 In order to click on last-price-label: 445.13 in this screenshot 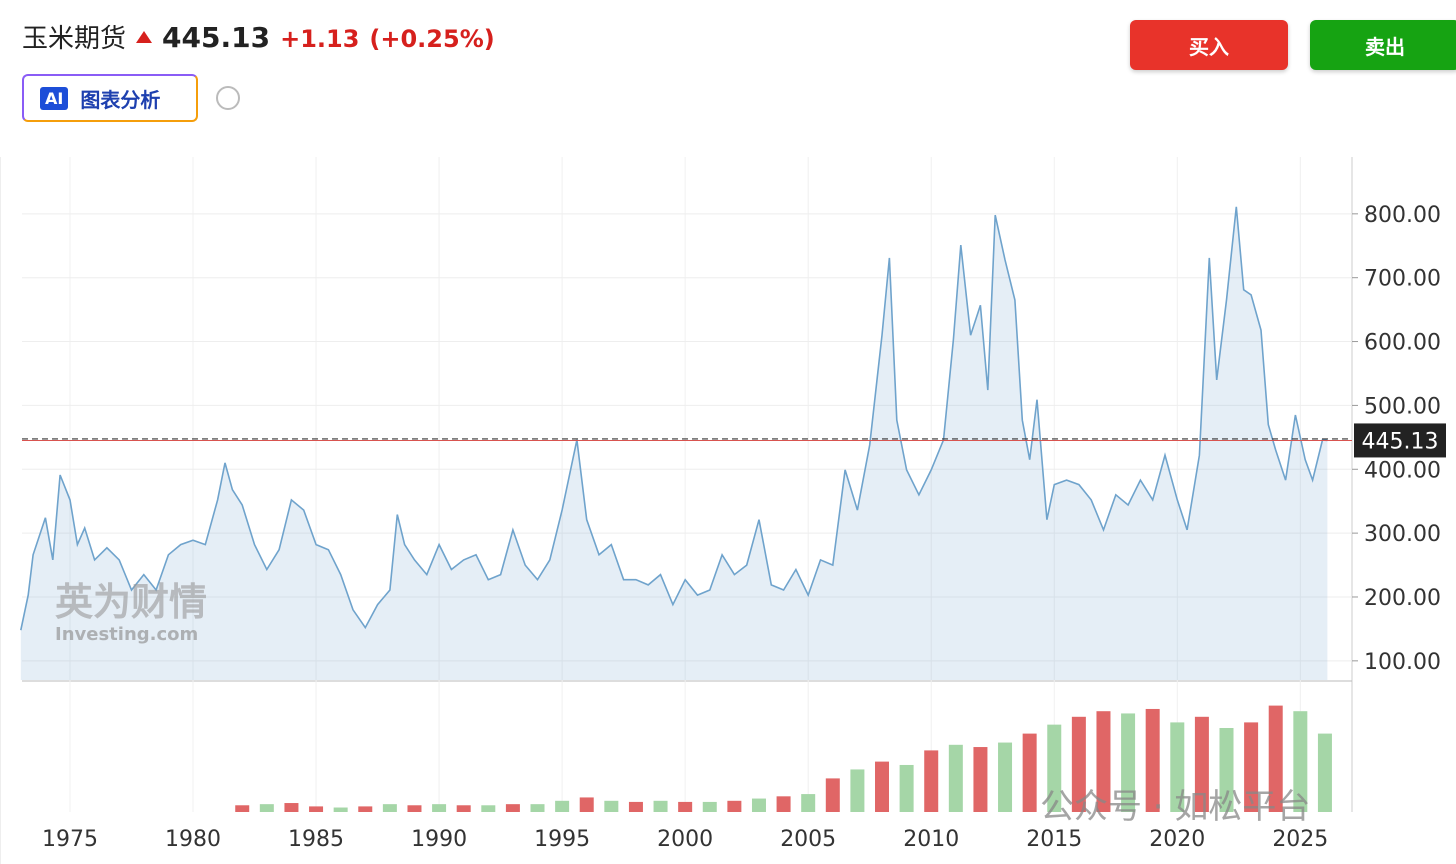, I will do `click(1400, 441)`.